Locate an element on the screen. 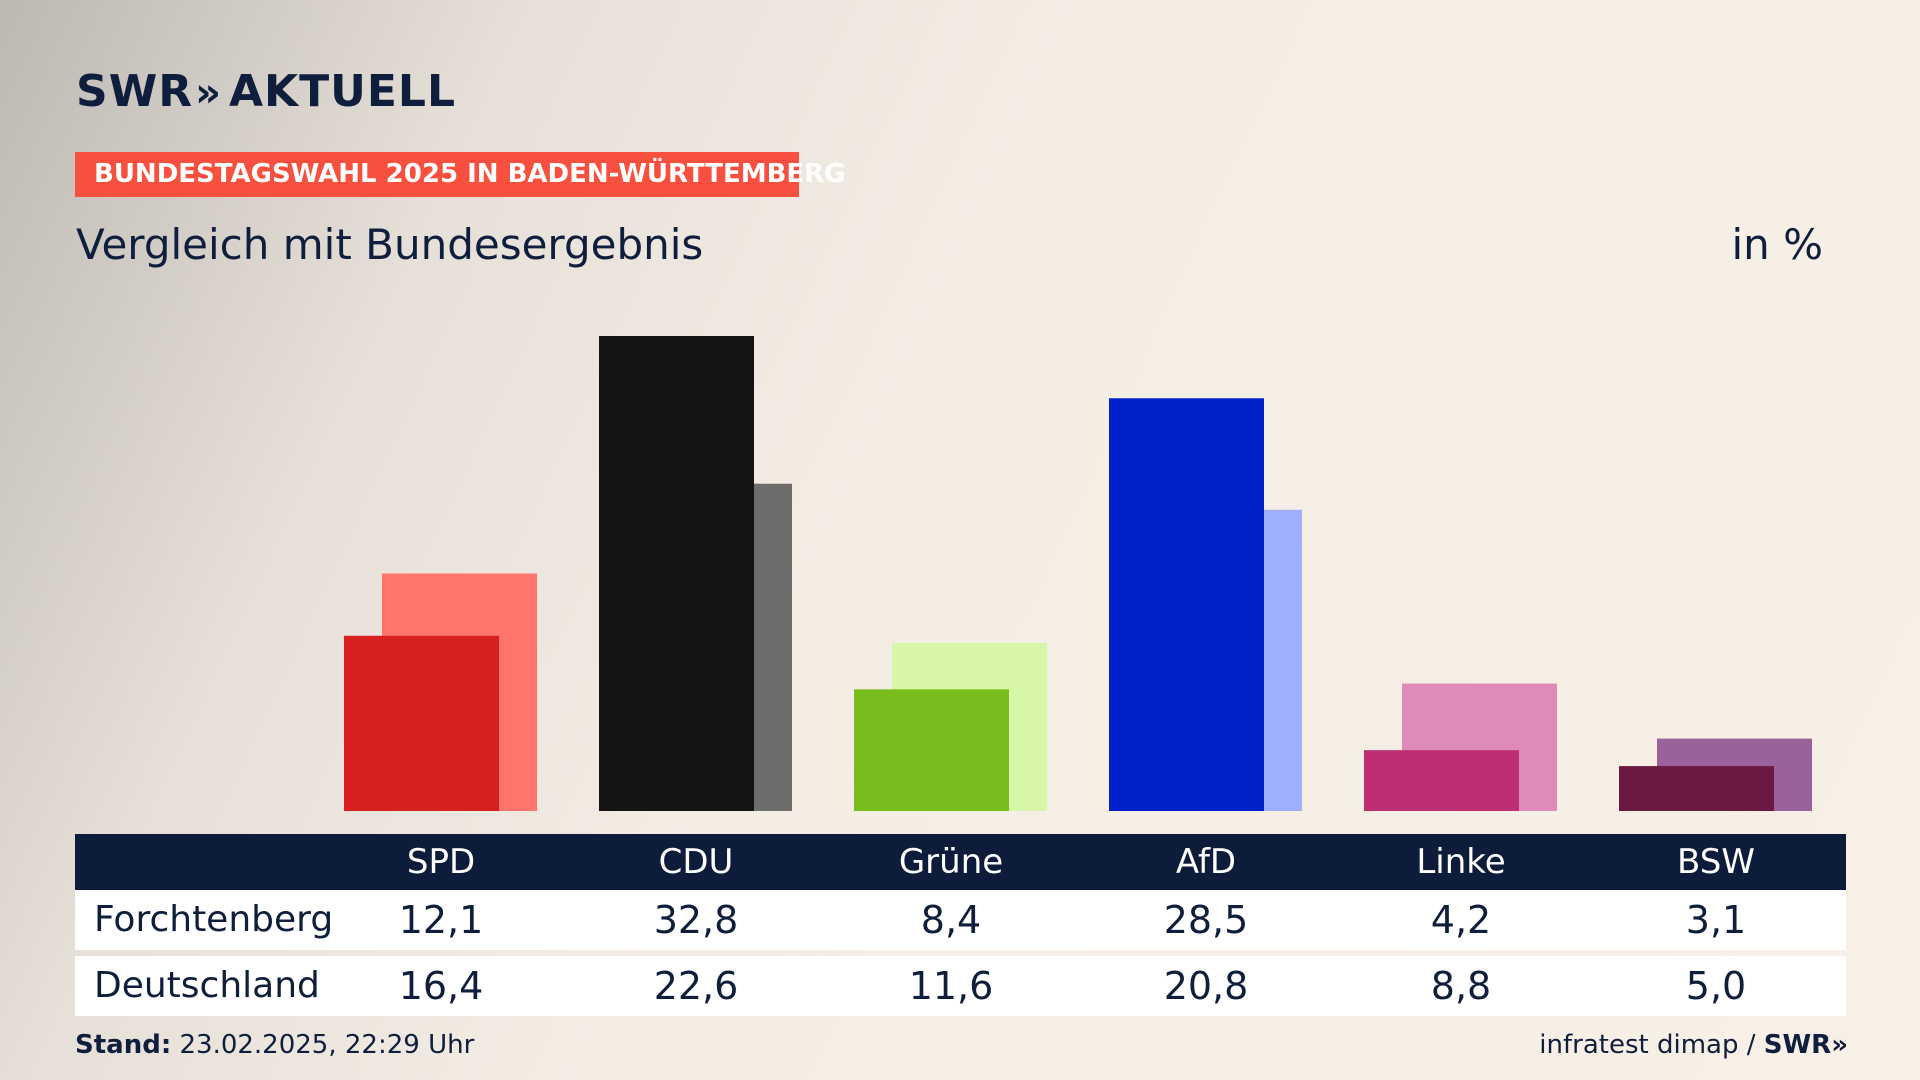 The height and width of the screenshot is (1080, 1920). unit-label: in % is located at coordinates (1777, 244).